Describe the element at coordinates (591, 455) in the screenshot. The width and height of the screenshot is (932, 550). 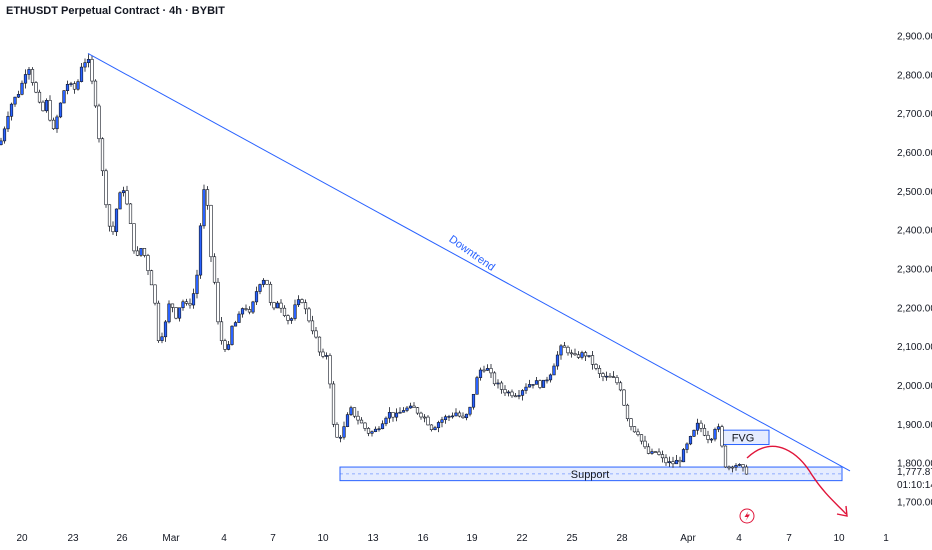
I see `zones-layer: Support FVG` at that location.